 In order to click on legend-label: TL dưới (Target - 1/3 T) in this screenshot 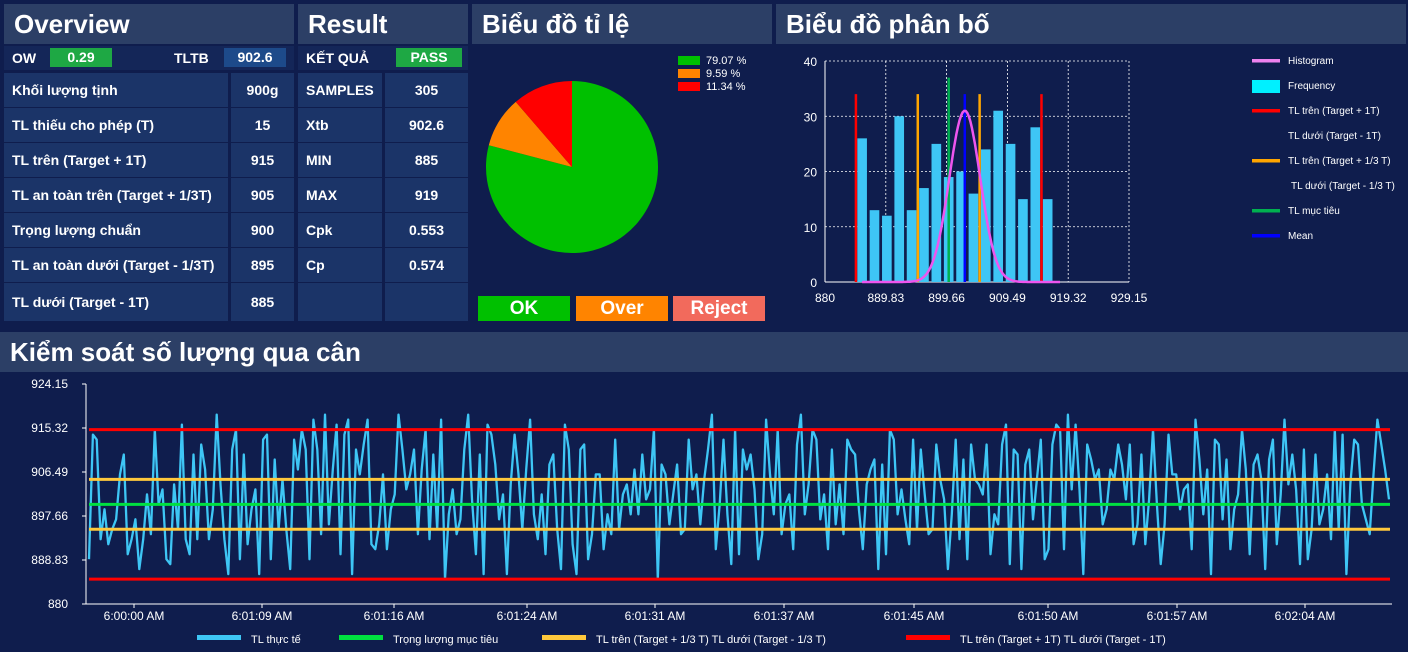, I will do `click(1343, 186)`.